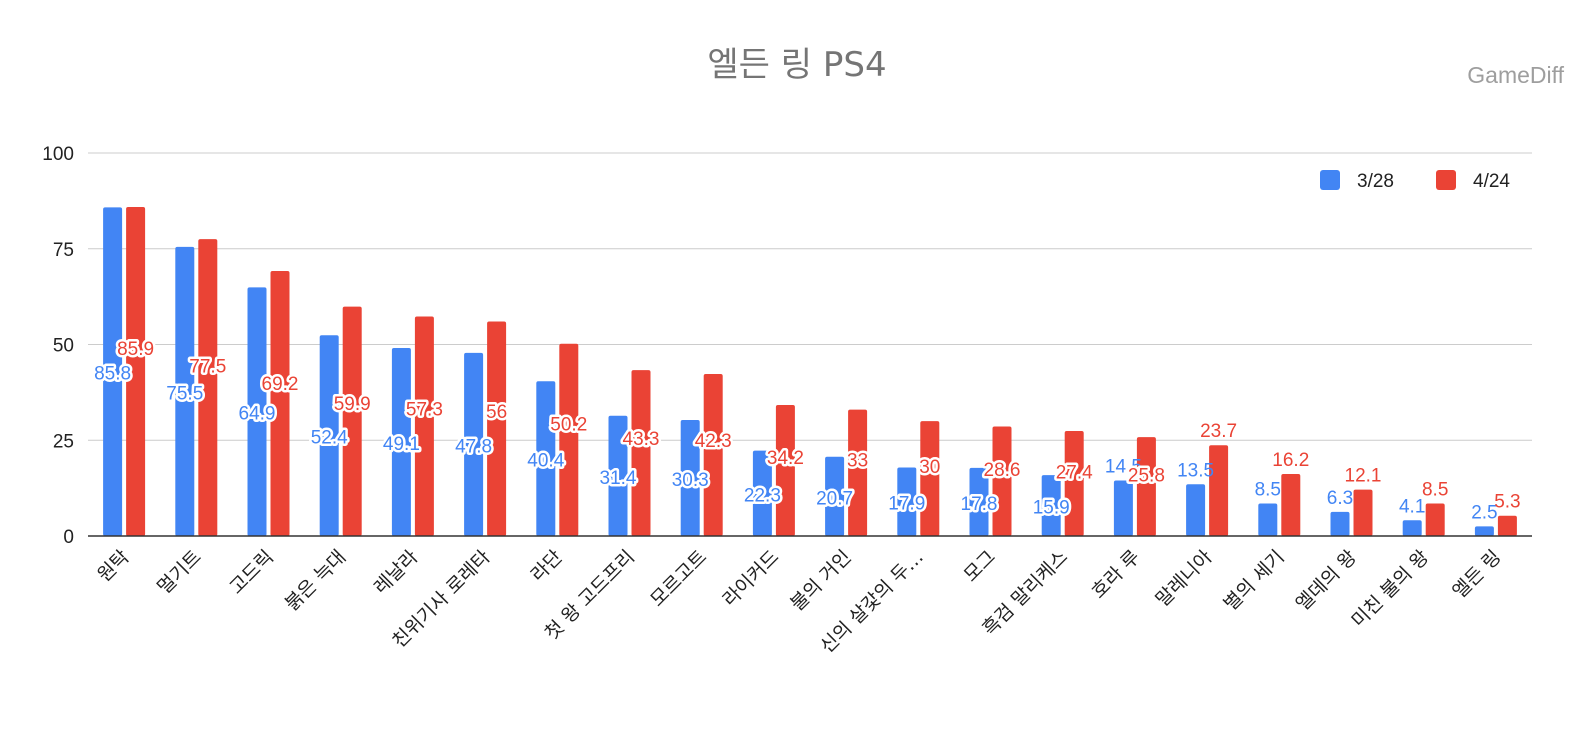 The image size is (1594, 730). Describe the element at coordinates (63, 346) in the screenshot. I see `y-tick-label: 50` at that location.